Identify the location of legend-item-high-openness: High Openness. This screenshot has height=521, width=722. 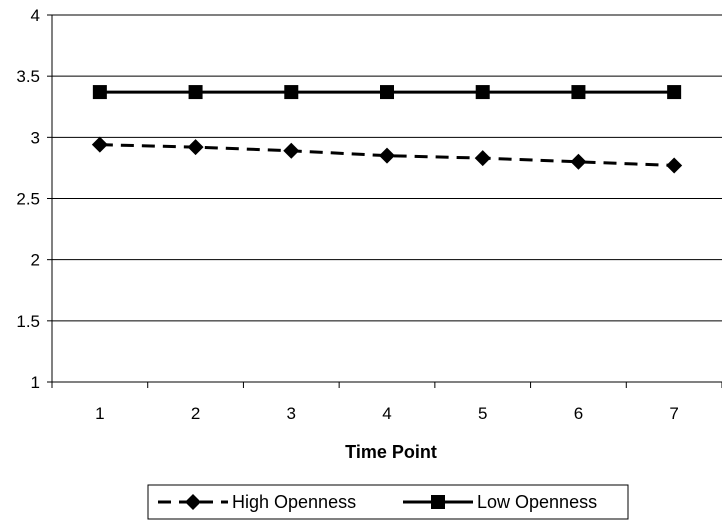
(257, 502).